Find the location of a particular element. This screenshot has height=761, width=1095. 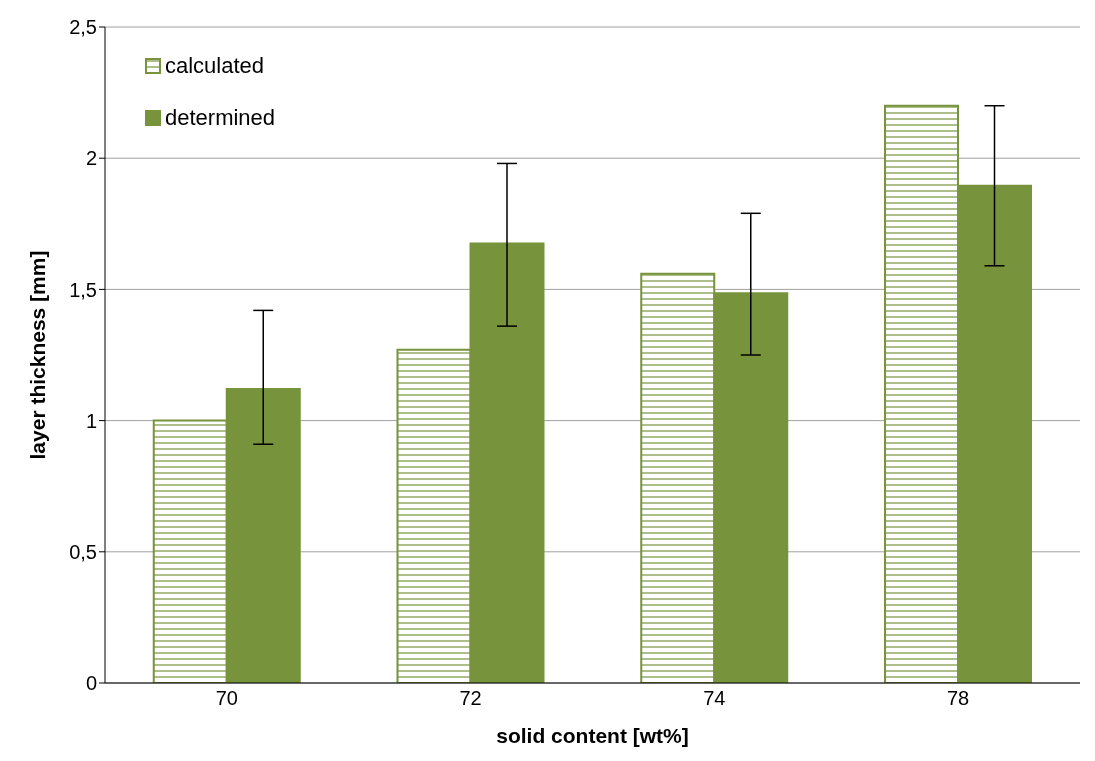

x-tick-label: 72 is located at coordinates (470, 698).